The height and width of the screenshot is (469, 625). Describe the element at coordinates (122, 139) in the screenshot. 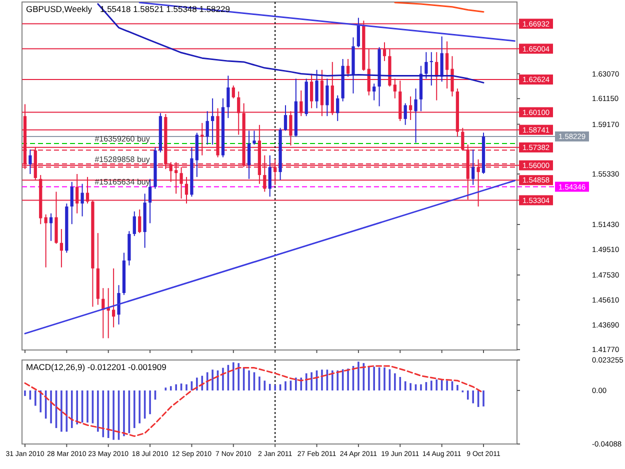

I see `annotation: #16359260 buy` at that location.